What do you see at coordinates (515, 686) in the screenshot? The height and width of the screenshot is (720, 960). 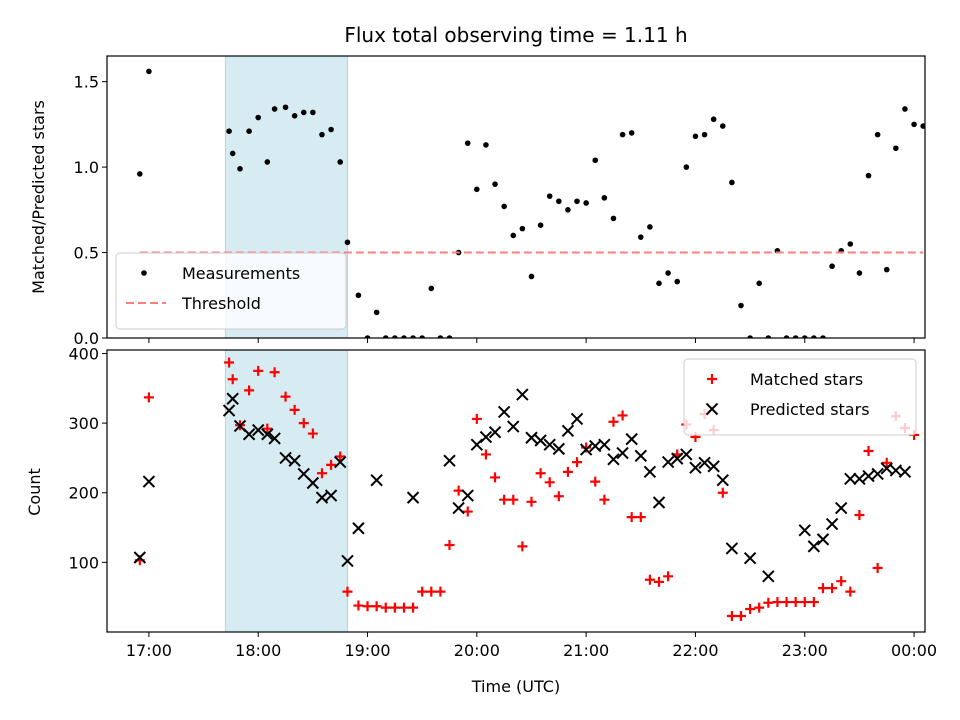 I see `x-axis-label: Time (UTC)` at bounding box center [515, 686].